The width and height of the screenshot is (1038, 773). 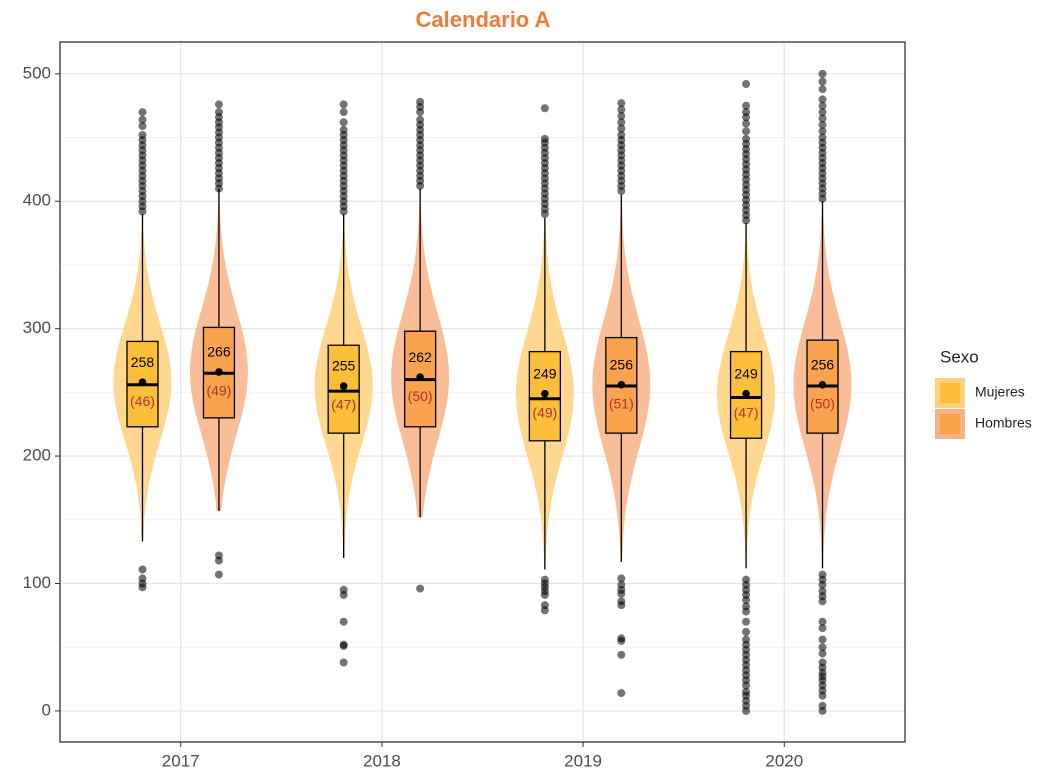 What do you see at coordinates (382, 760) in the screenshot?
I see `x-tick-label: 2018` at bounding box center [382, 760].